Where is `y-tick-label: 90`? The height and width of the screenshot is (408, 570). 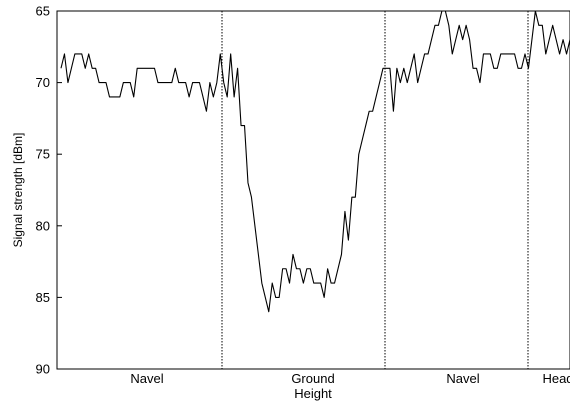
y-tick-label: 90 is located at coordinates (43, 369).